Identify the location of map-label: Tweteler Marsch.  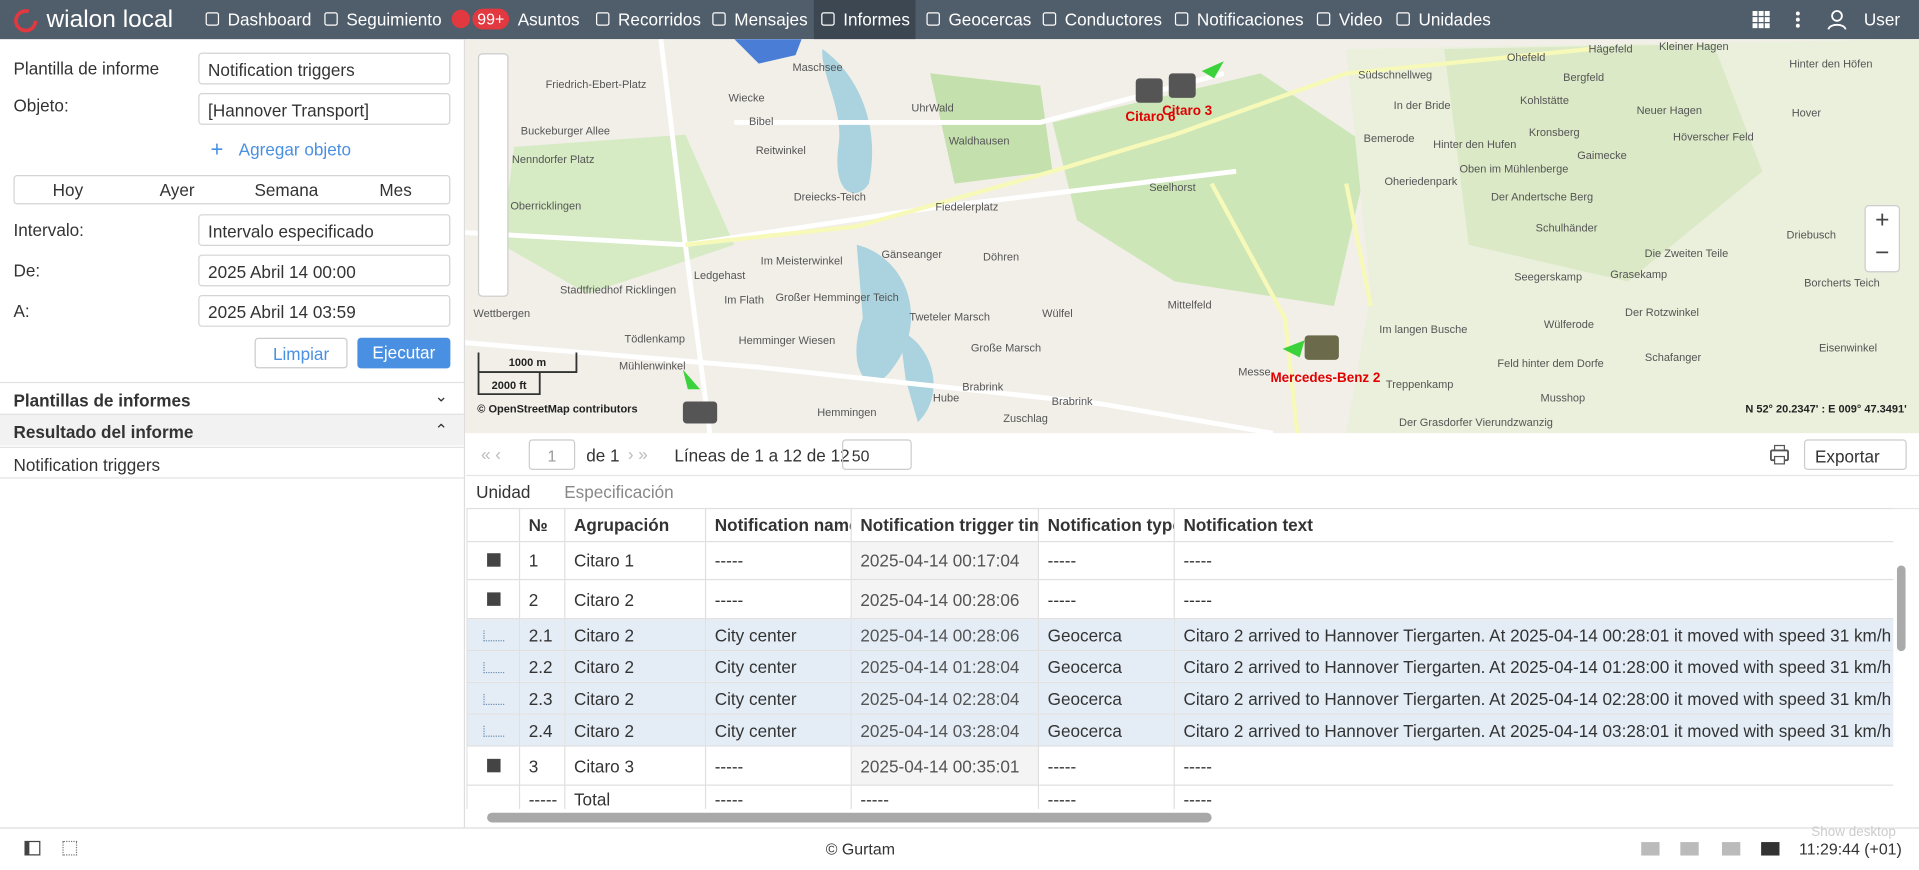
(949, 318).